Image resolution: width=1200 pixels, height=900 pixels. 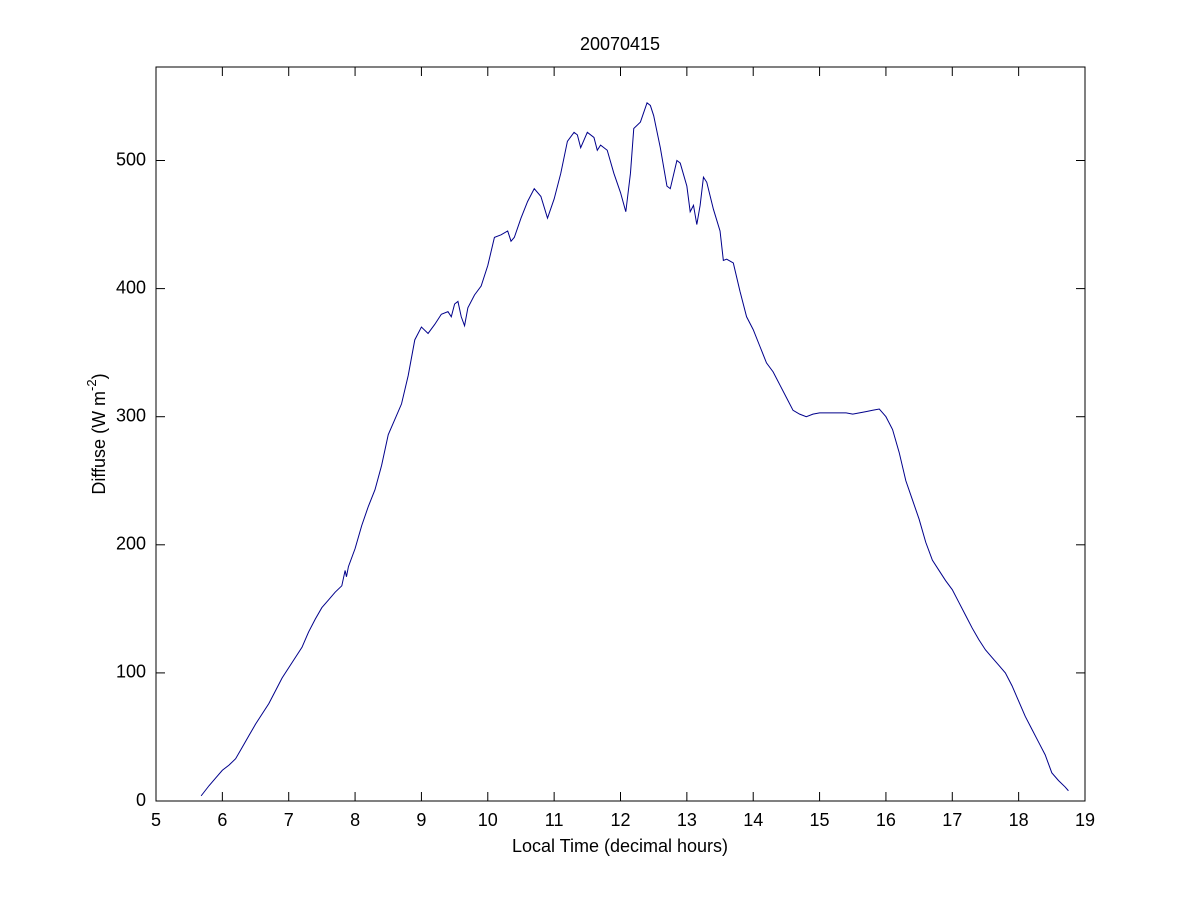 I want to click on x-tick-label: 16, so click(x=886, y=820).